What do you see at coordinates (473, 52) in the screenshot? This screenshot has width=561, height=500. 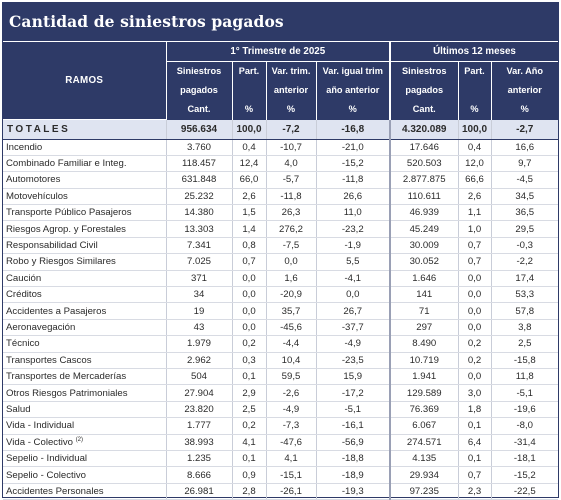 I see `group-header-12-months: Últimos 12 meses` at bounding box center [473, 52].